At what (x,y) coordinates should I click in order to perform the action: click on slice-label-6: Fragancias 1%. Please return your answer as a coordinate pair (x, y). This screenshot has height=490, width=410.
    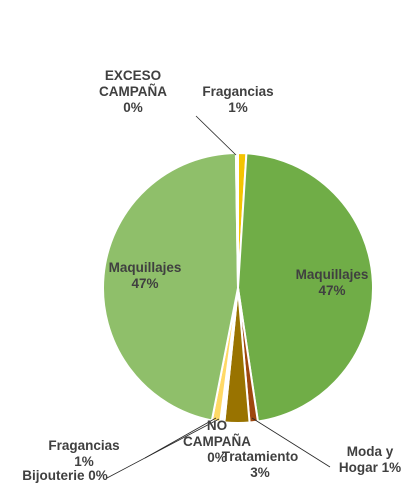
    Looking at the image, I should click on (83, 453).